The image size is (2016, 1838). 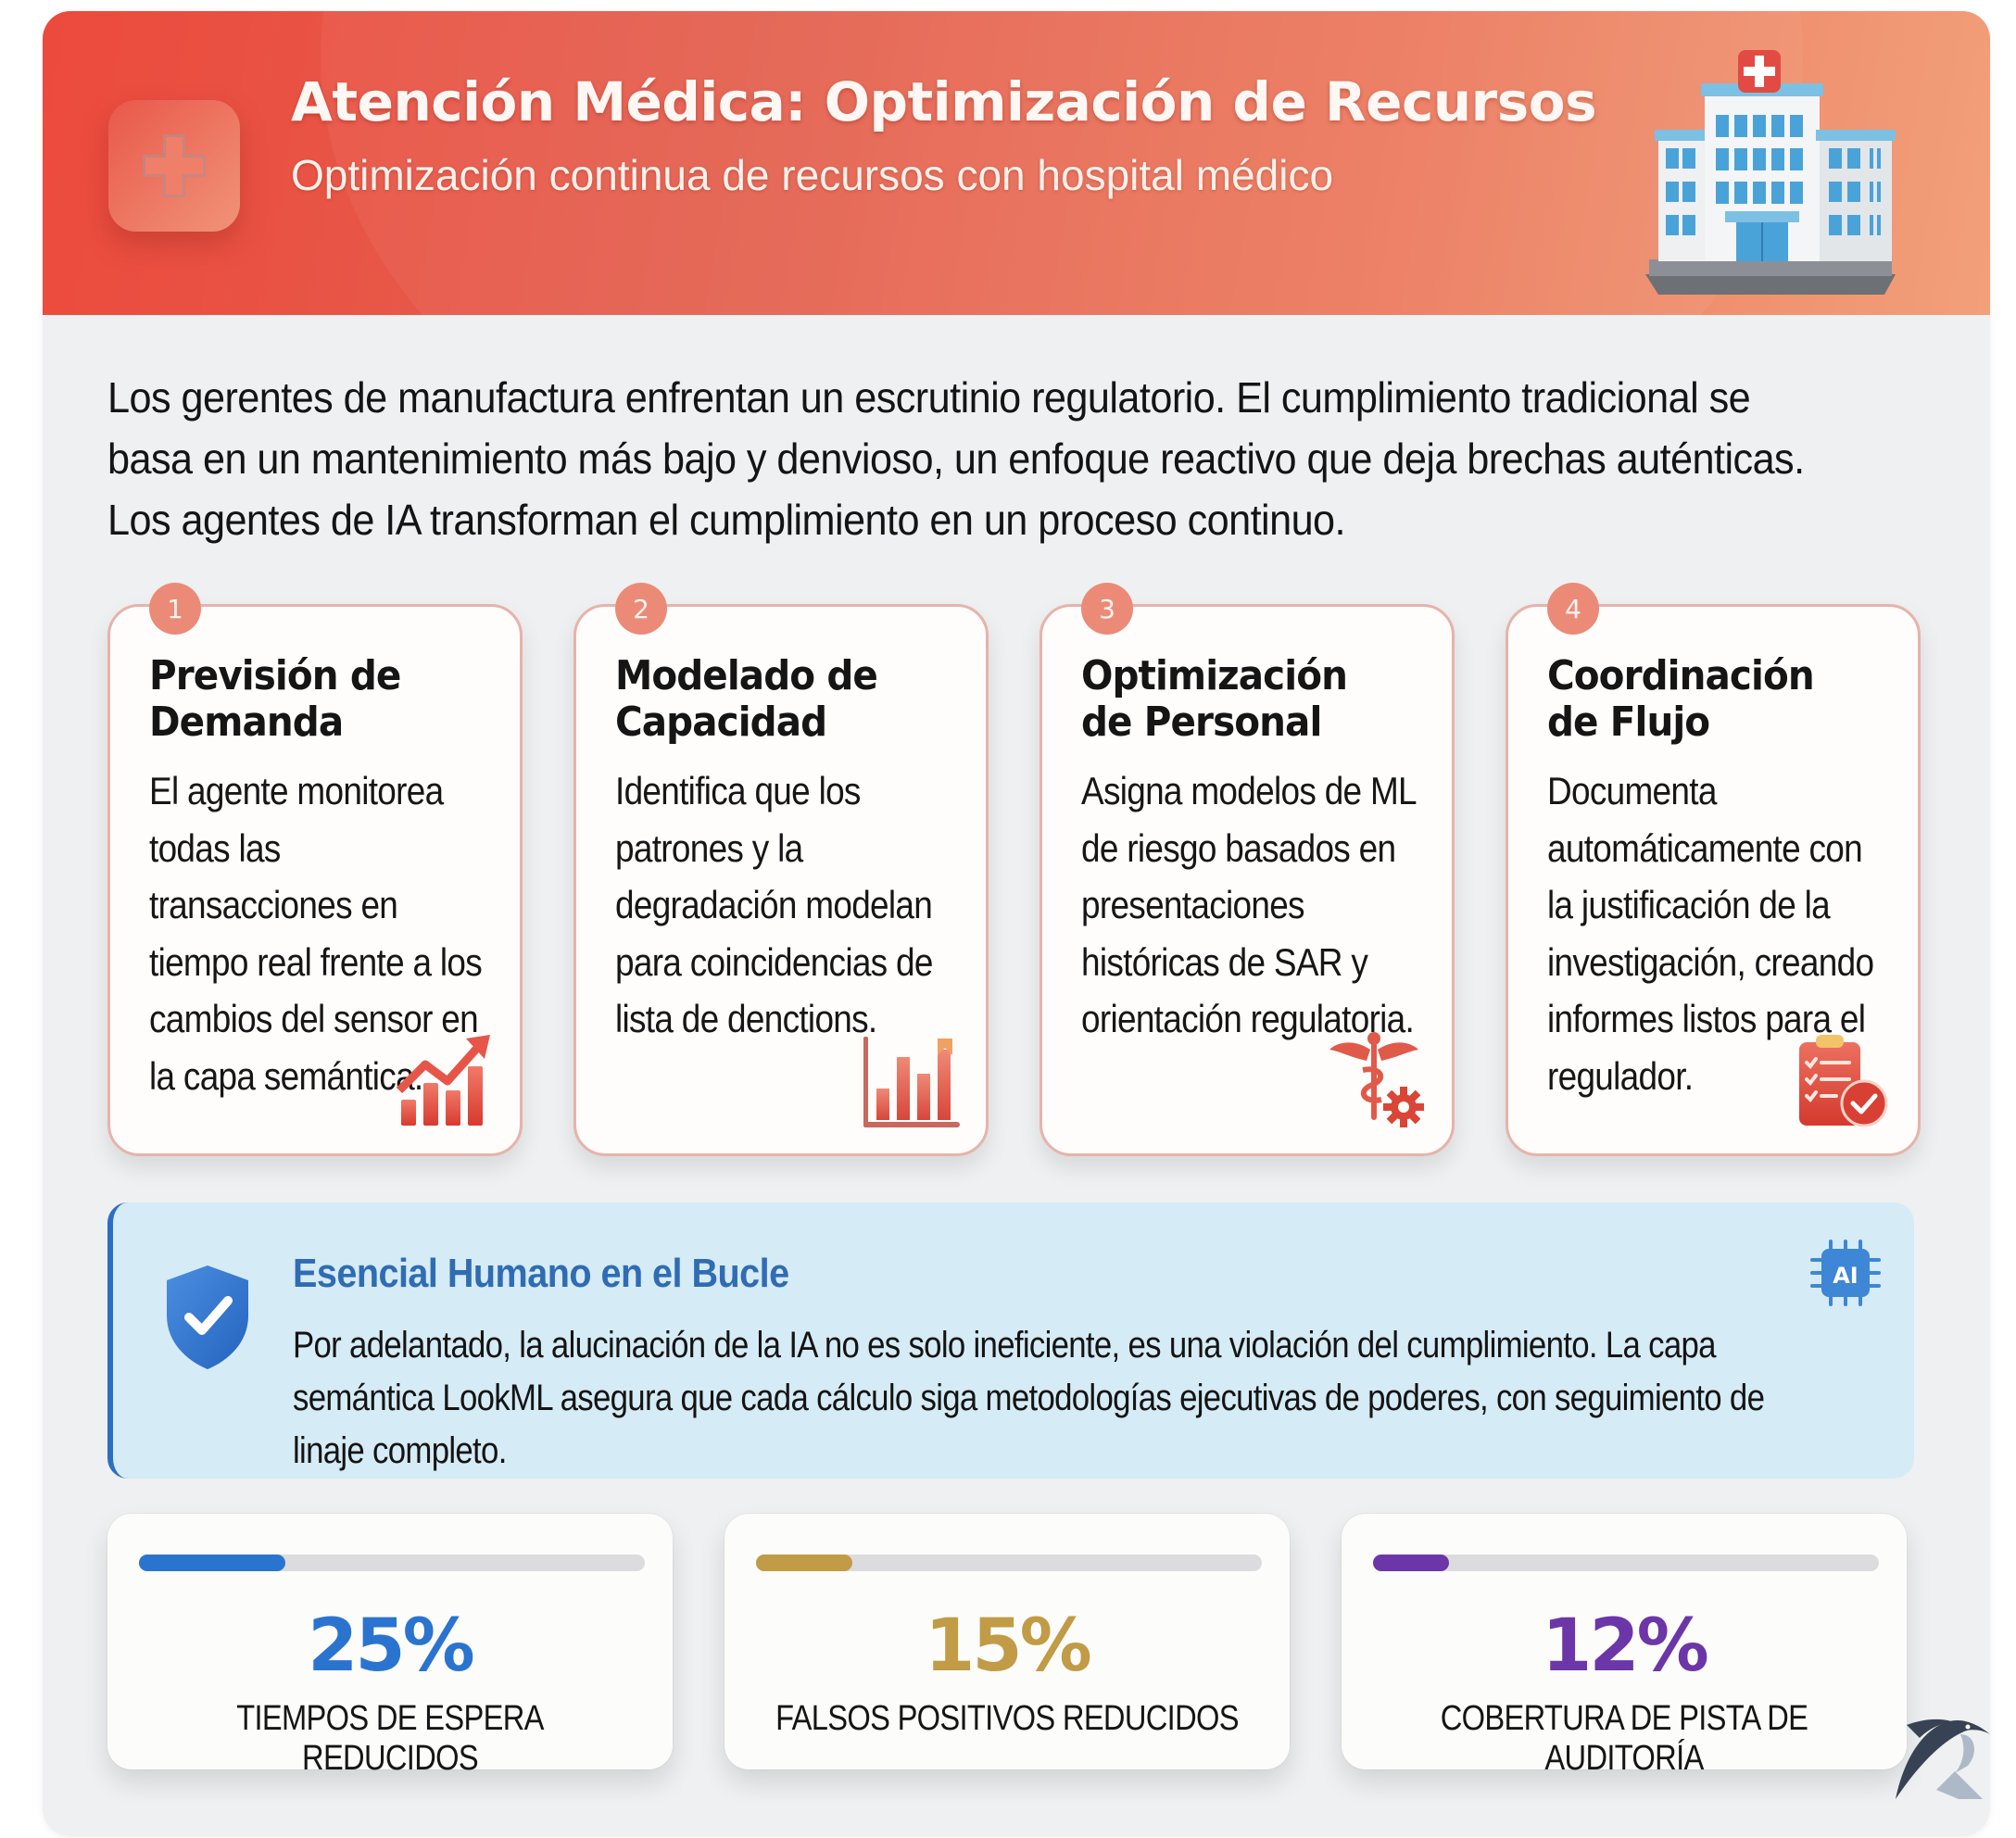 What do you see at coordinates (1376, 1079) in the screenshot?
I see `caduceus-gear-icon` at bounding box center [1376, 1079].